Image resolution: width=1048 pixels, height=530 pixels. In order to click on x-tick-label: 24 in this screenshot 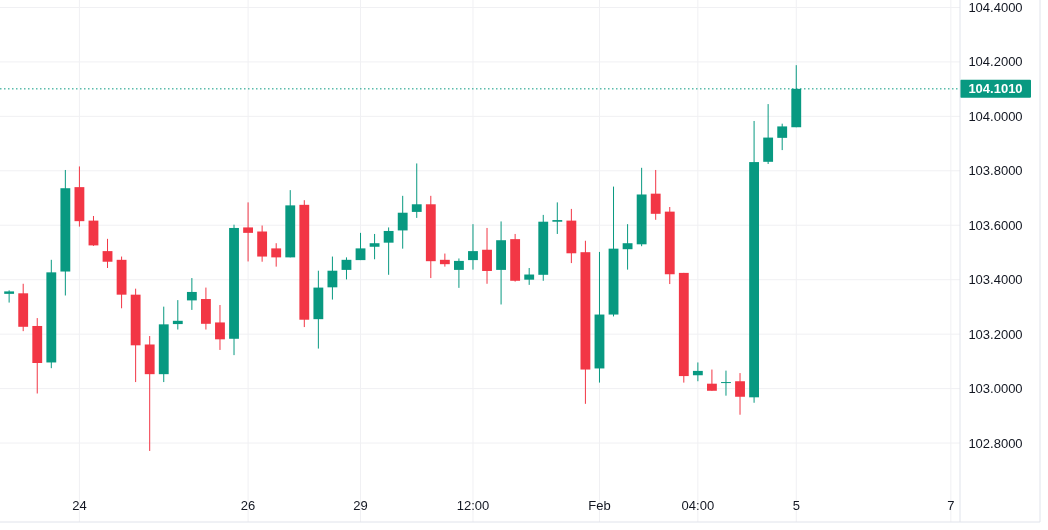, I will do `click(79, 505)`.